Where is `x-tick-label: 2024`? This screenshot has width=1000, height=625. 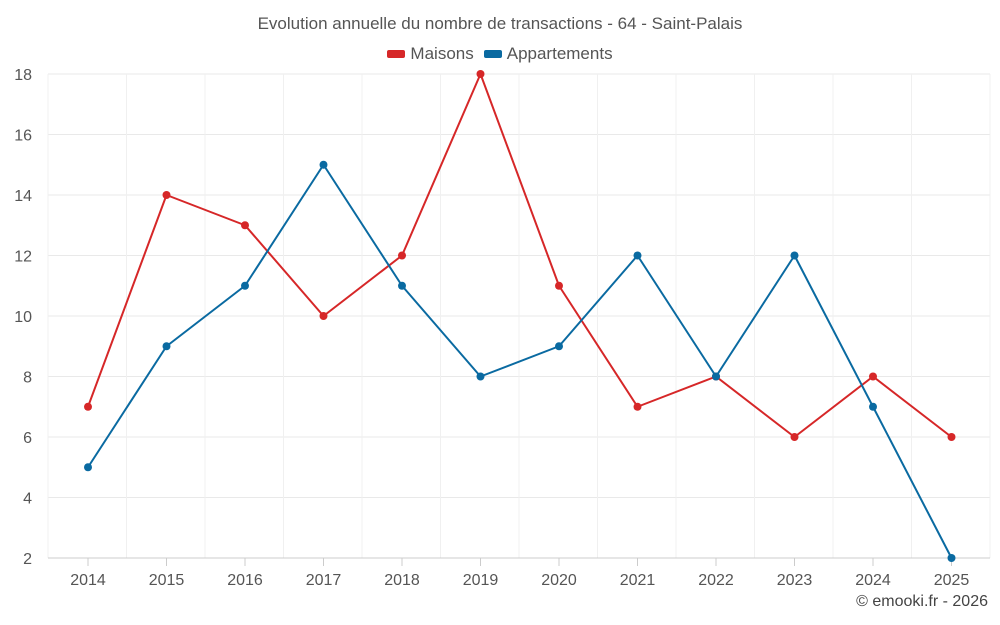
x-tick-label: 2024 is located at coordinates (873, 580).